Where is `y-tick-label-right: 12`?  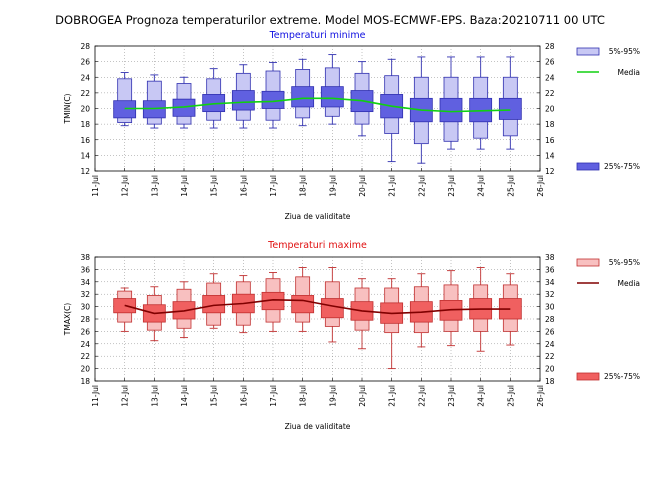
y-tick-label-right: 12 is located at coordinates (550, 171).